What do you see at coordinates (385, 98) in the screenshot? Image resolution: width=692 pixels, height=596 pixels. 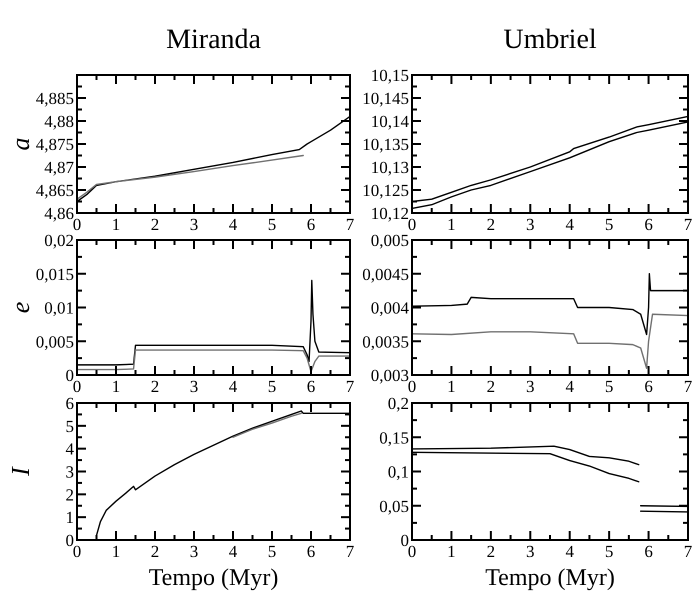 I see `y-tick-label: 10,145` at bounding box center [385, 98].